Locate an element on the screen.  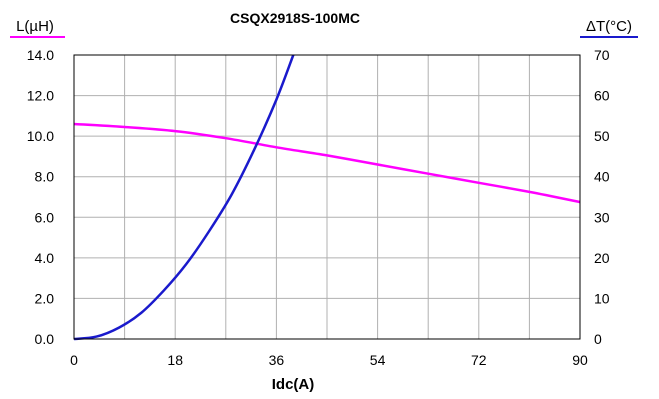
y-left-tick-label: 10.0 is located at coordinates (40, 136).